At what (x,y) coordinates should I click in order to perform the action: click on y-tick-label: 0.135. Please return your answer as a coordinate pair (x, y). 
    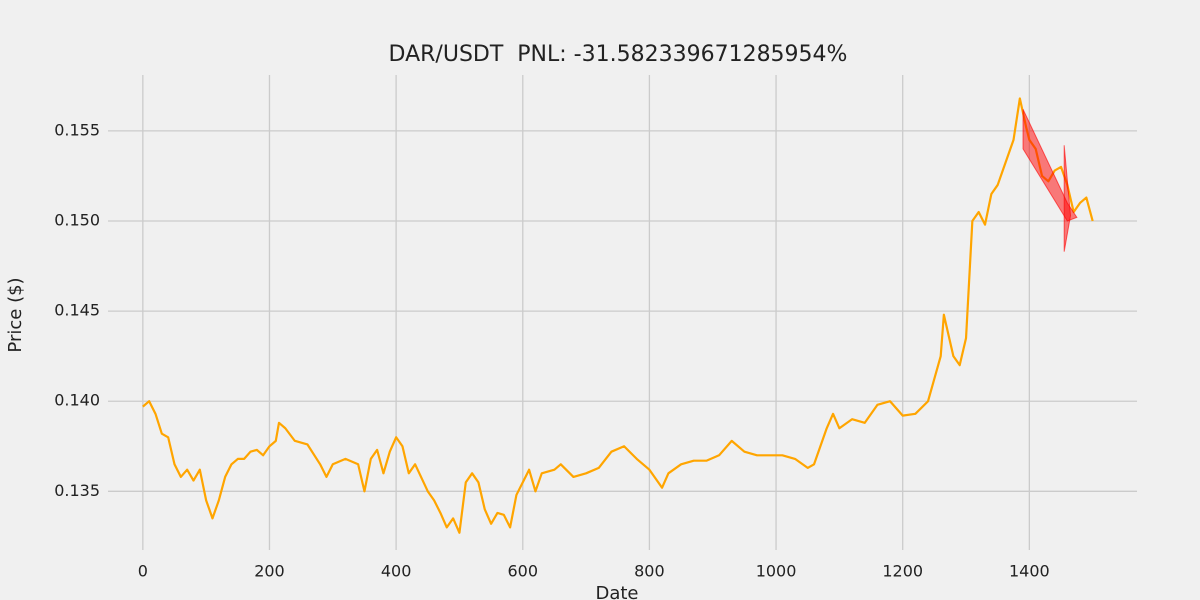
    Looking at the image, I should click on (77, 490).